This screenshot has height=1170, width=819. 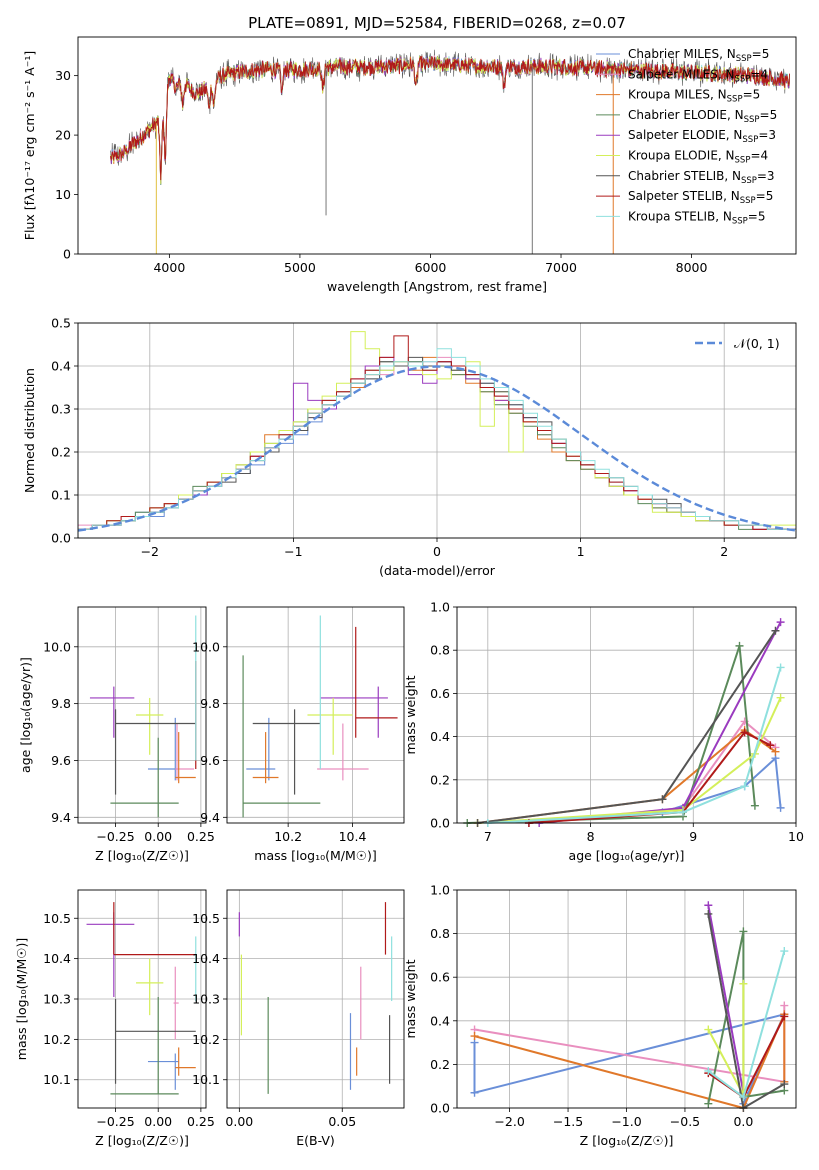 I want to click on age-vs-mass-panel: 10.2 10.4 9.4 9.6 9.8 10.0 mass [log₁₀(M/M☉)], so click(x=298, y=734).